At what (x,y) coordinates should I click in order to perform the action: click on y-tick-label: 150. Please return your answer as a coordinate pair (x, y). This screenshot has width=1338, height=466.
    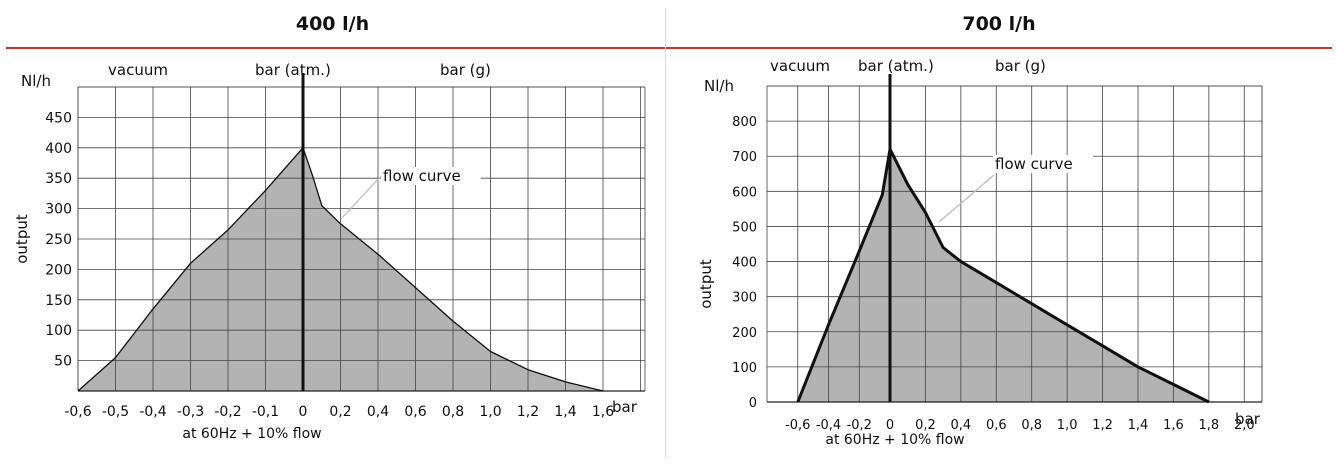
    Looking at the image, I should click on (58, 301).